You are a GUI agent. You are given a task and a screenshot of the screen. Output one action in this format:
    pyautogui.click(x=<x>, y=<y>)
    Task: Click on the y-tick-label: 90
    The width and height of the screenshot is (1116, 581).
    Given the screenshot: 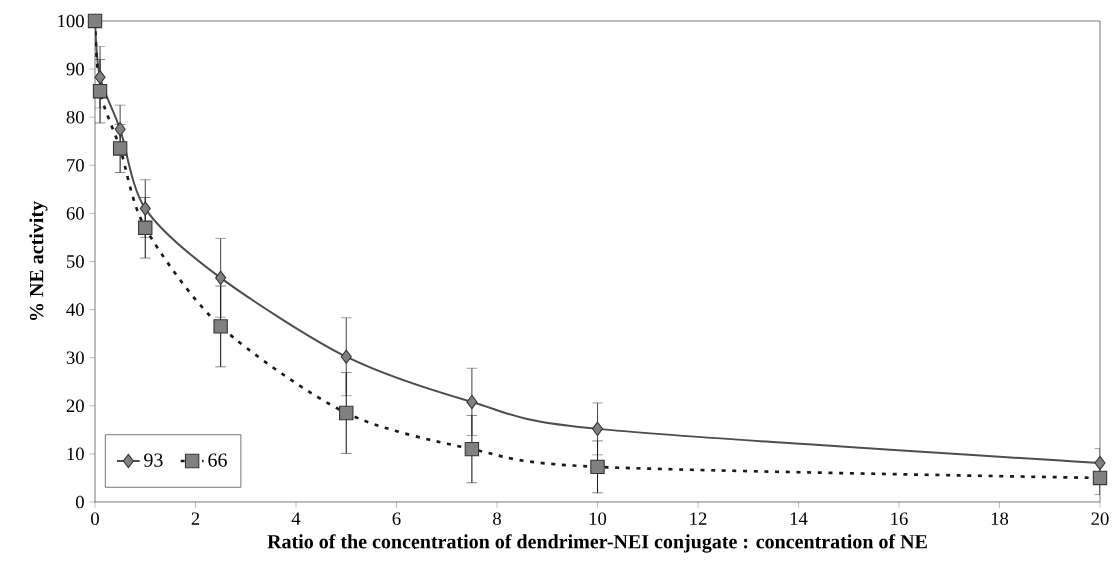 What is the action you would take?
    pyautogui.click(x=75, y=69)
    